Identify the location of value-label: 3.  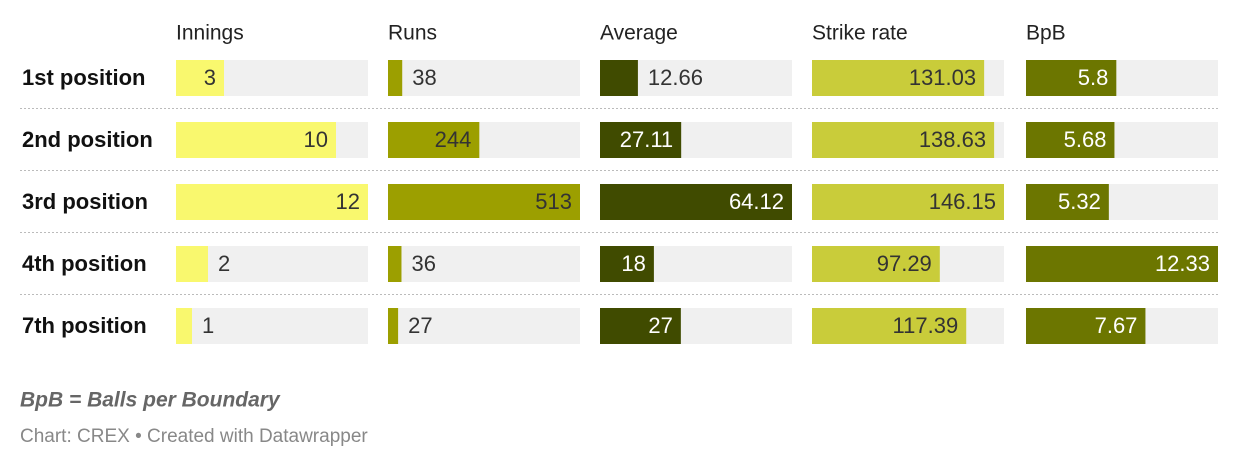
(210, 77).